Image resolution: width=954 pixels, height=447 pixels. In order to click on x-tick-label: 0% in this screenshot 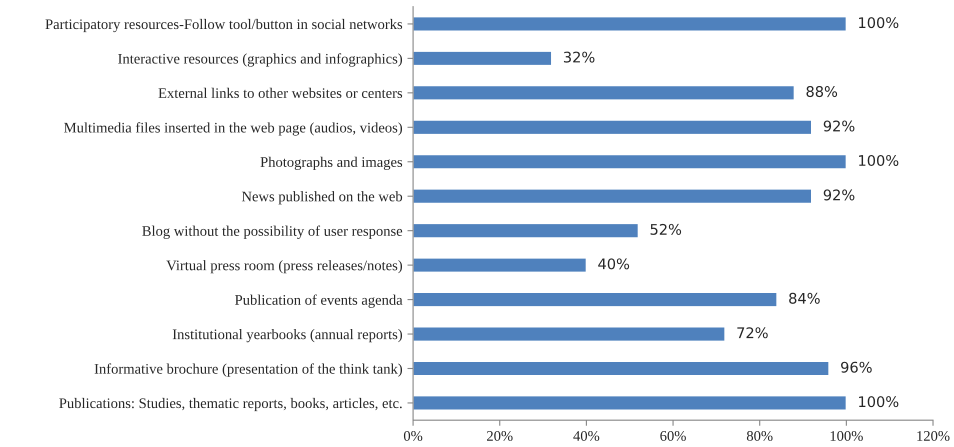, I will do `click(413, 436)`.